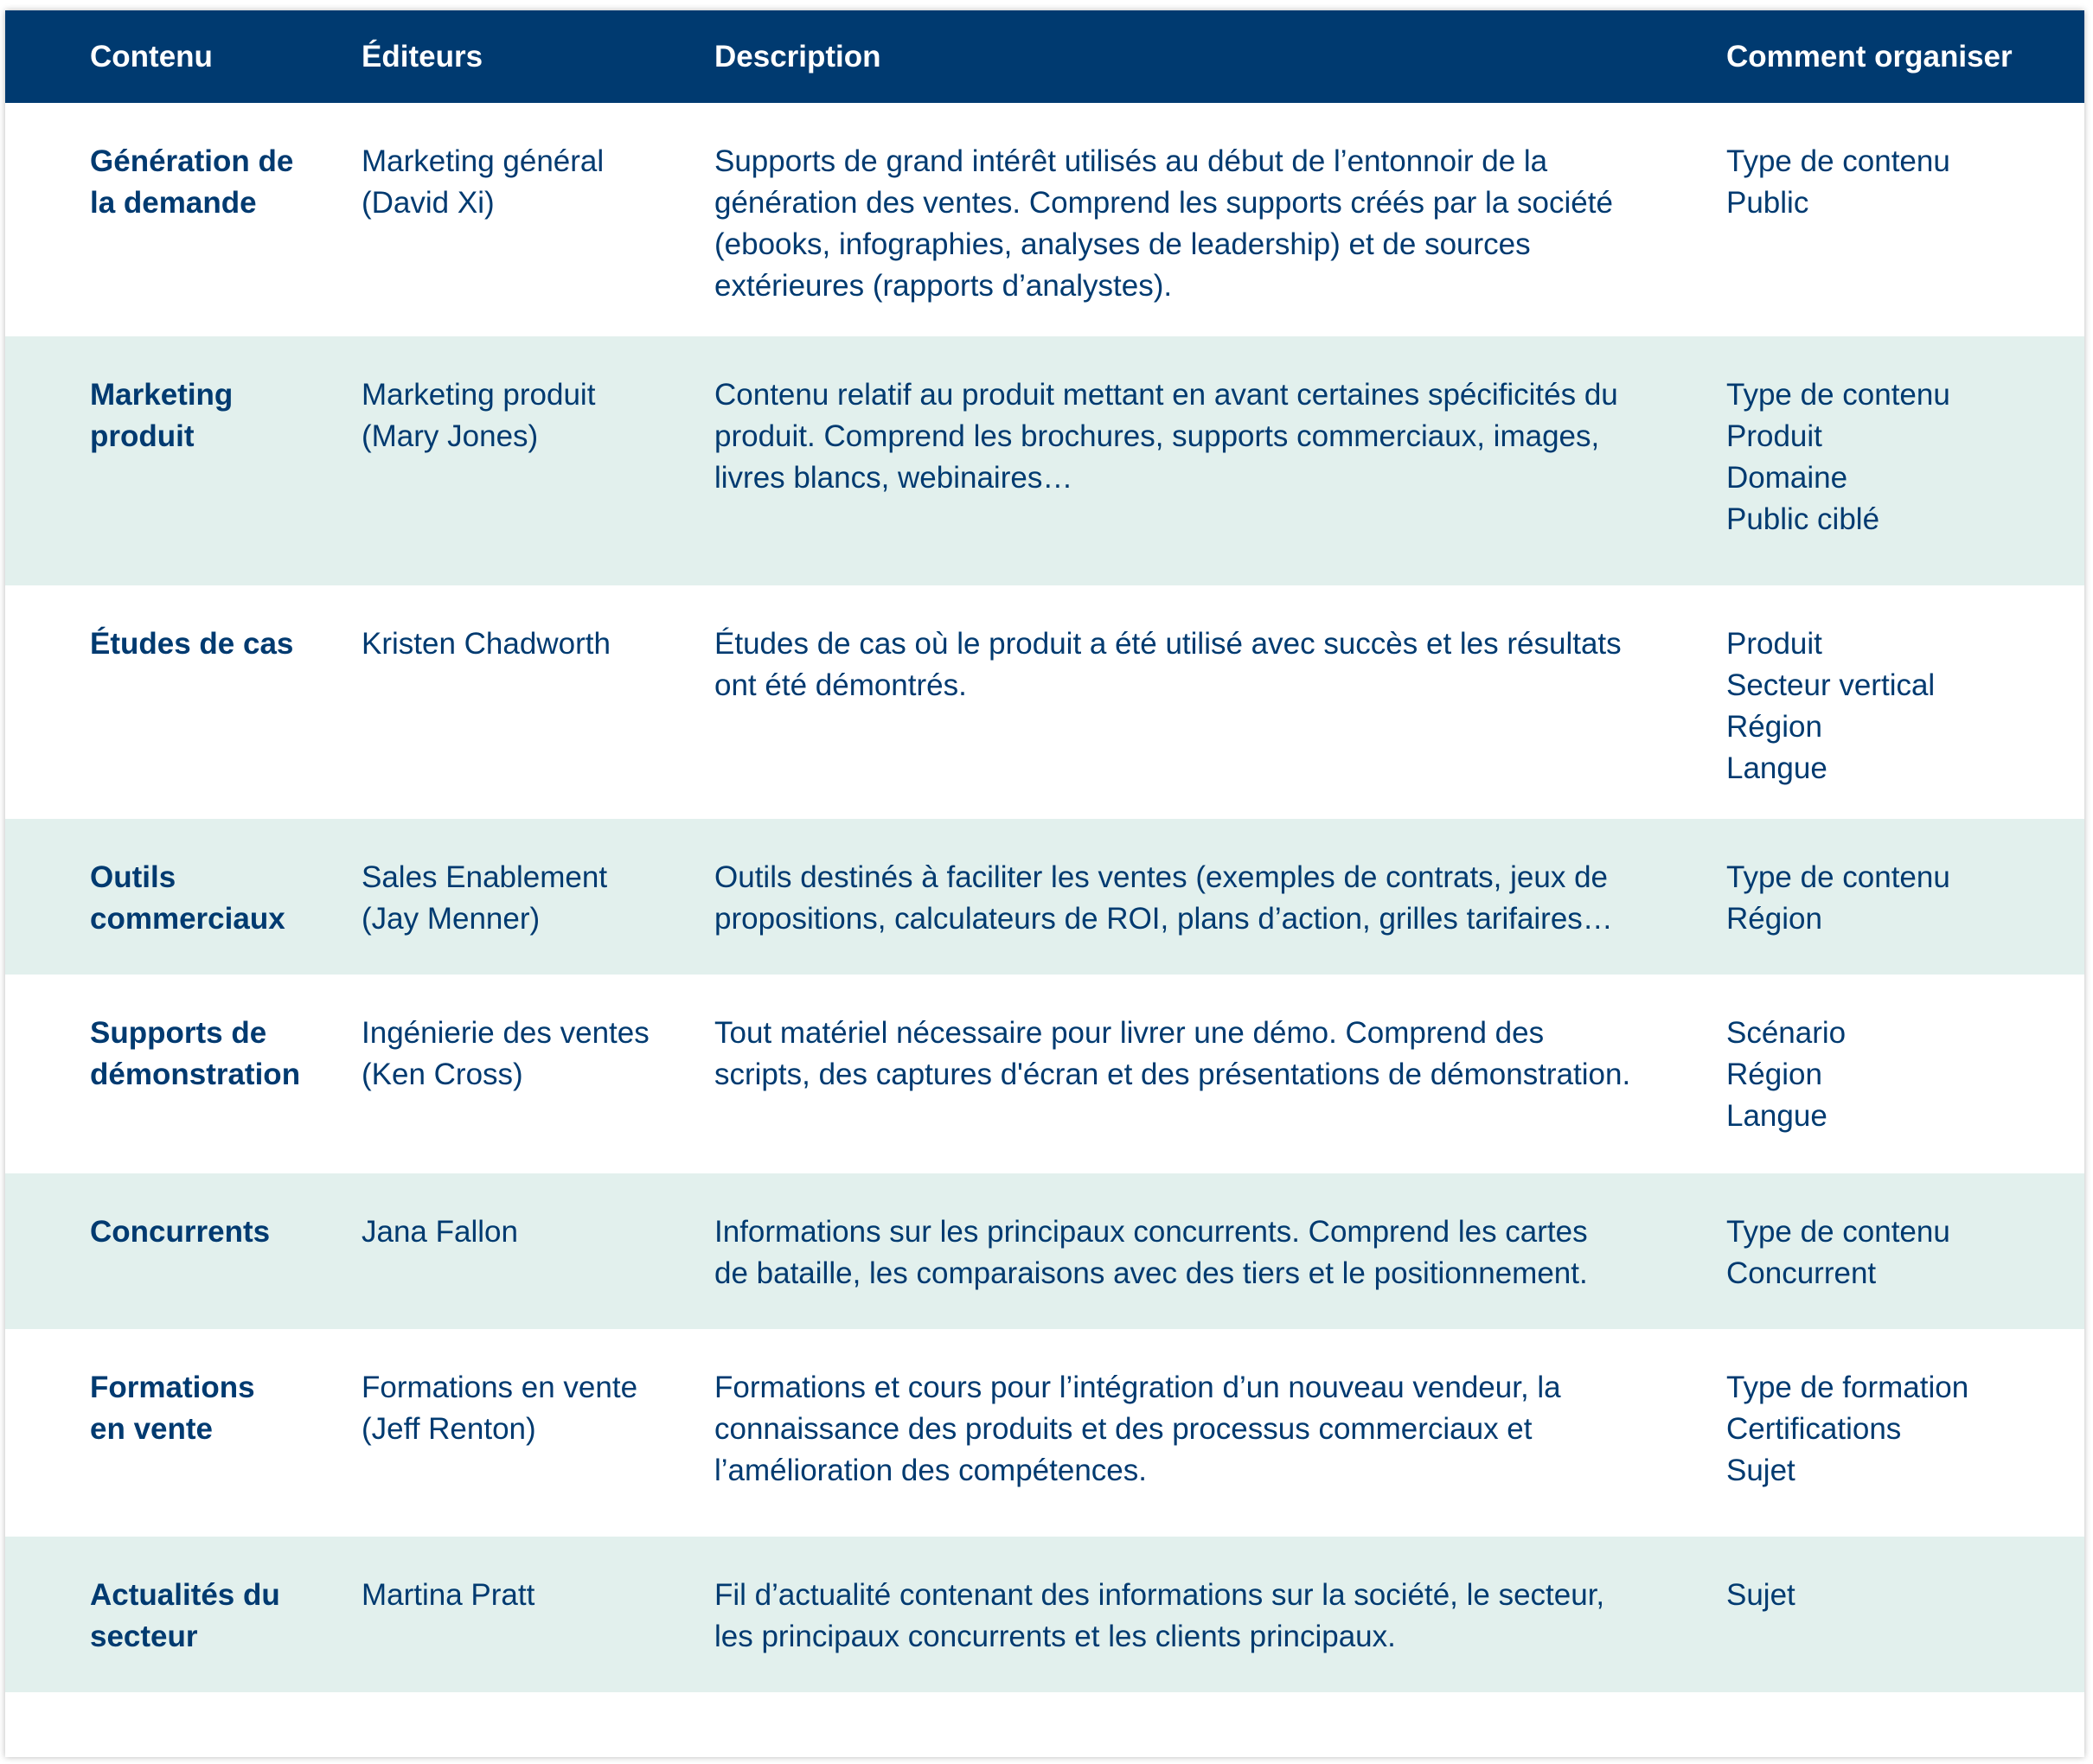 This screenshot has width=2093, height=1764. What do you see at coordinates (422, 57) in the screenshot?
I see `header-editors: Éditeurs` at bounding box center [422, 57].